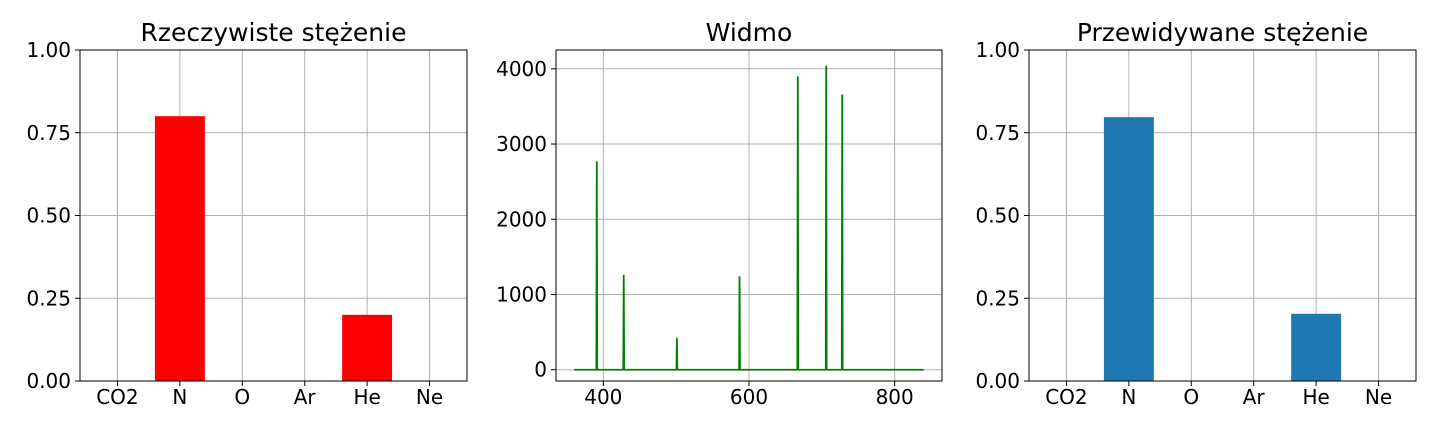  Describe the element at coordinates (521, 294) in the screenshot. I see `y-tick-label: 1000` at that location.